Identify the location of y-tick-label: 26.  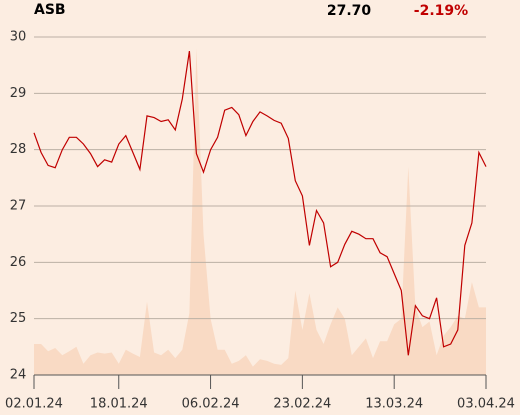
(18, 262).